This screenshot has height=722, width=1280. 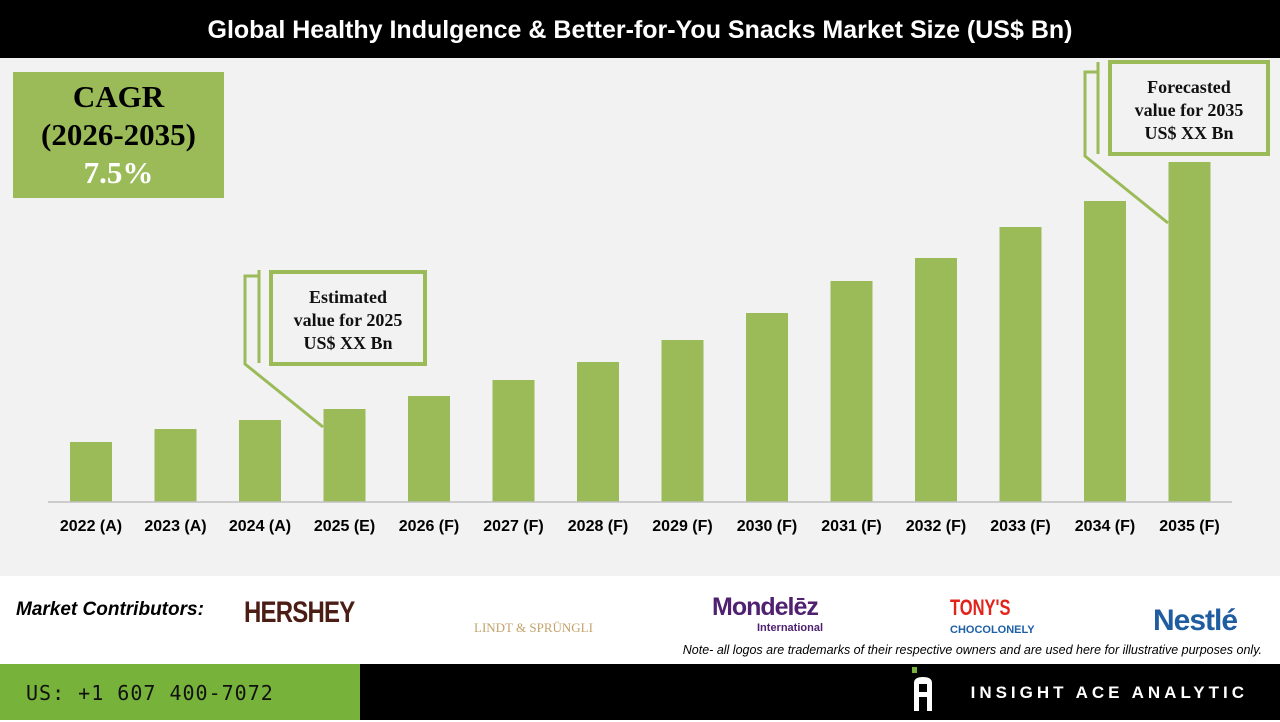 I want to click on callout-line: value for 2025, so click(x=348, y=320).